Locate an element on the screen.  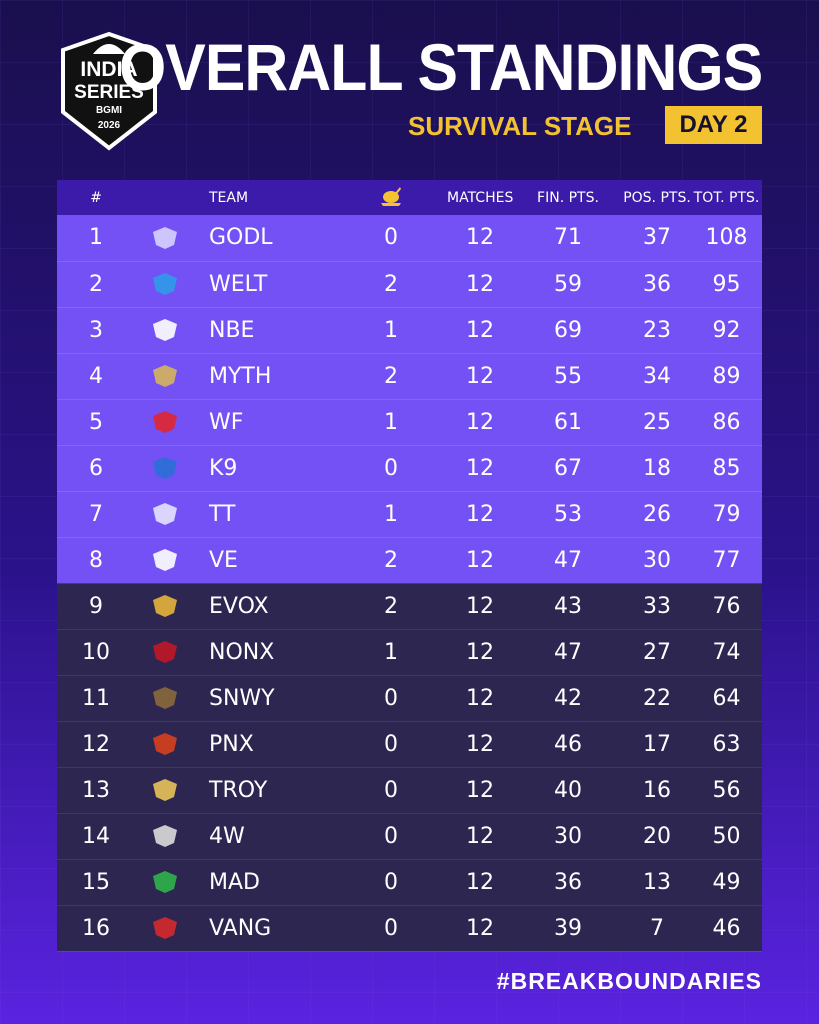
rank-cell: 6 is located at coordinates (96, 468).